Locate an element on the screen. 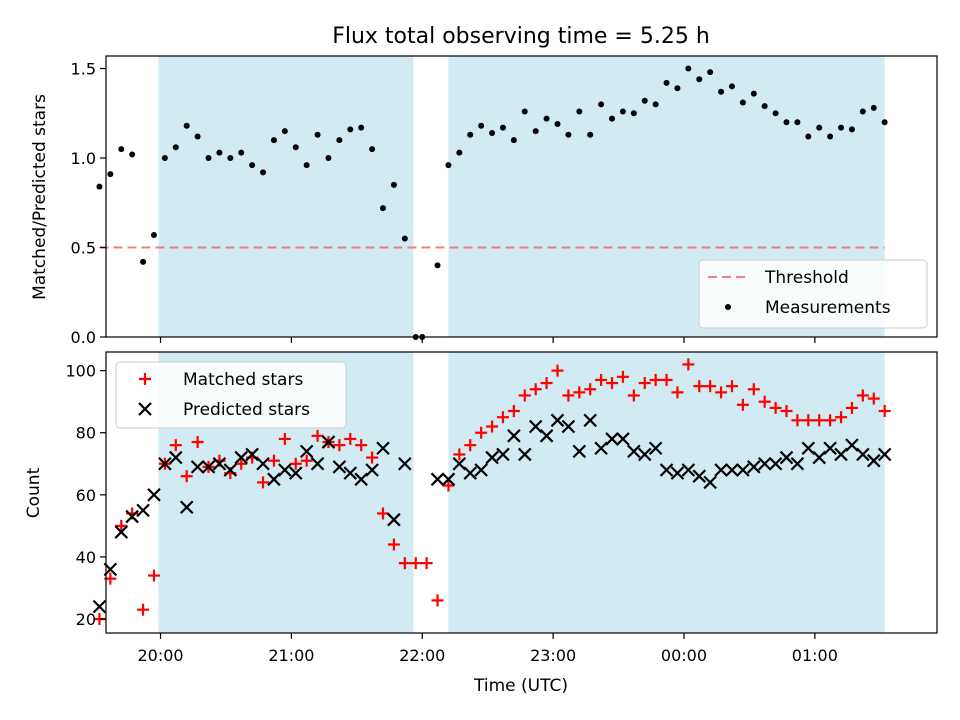  bottom-y-axis-label: Count is located at coordinates (34, 492).